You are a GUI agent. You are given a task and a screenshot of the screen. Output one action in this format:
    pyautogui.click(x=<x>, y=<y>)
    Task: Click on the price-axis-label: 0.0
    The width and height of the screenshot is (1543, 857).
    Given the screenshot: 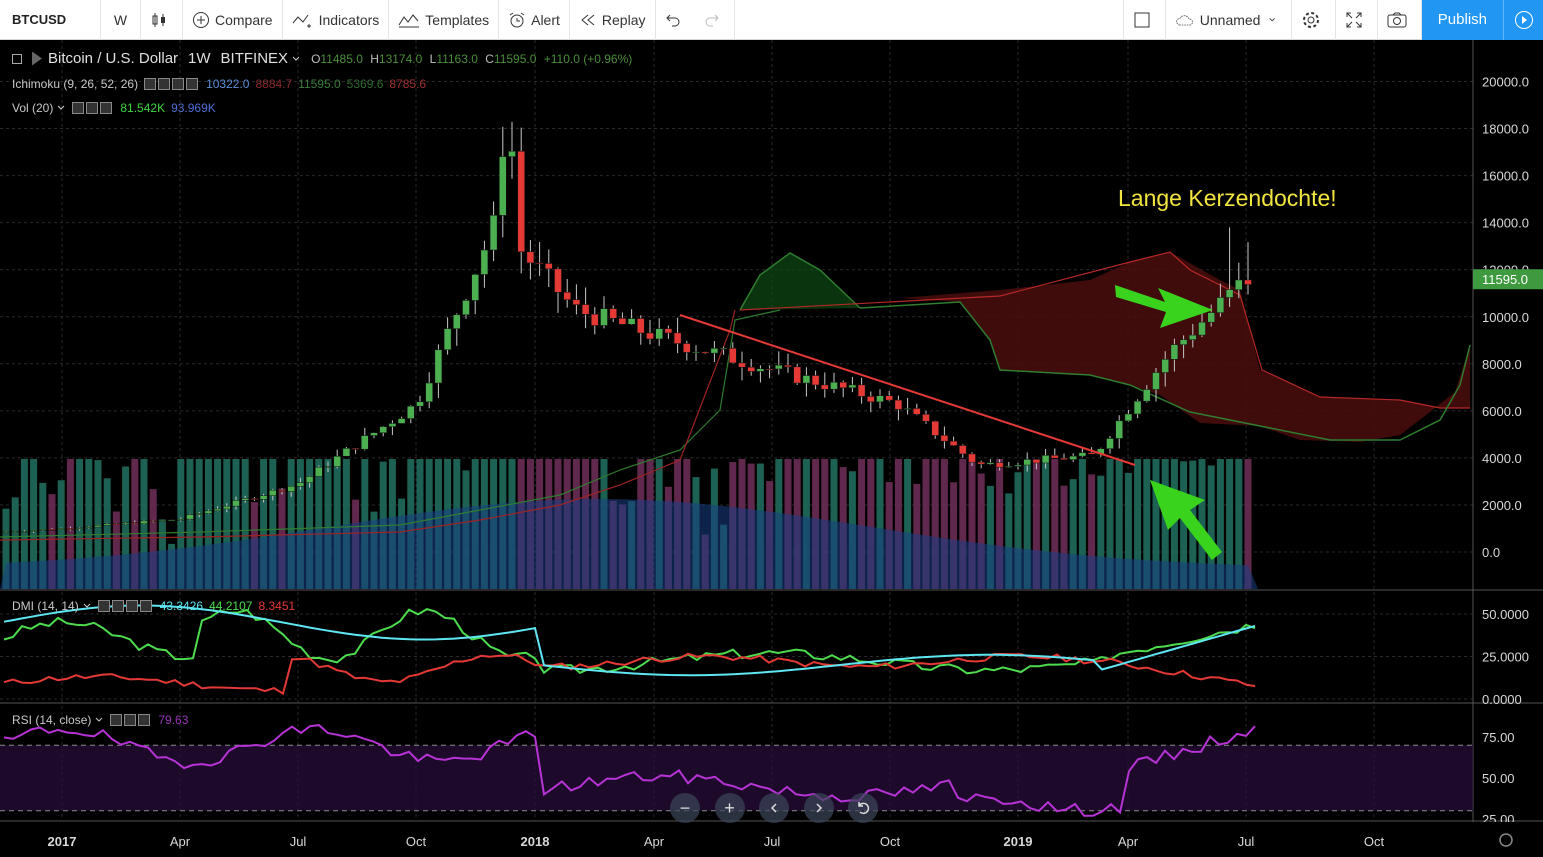 What is the action you would take?
    pyautogui.click(x=1491, y=552)
    